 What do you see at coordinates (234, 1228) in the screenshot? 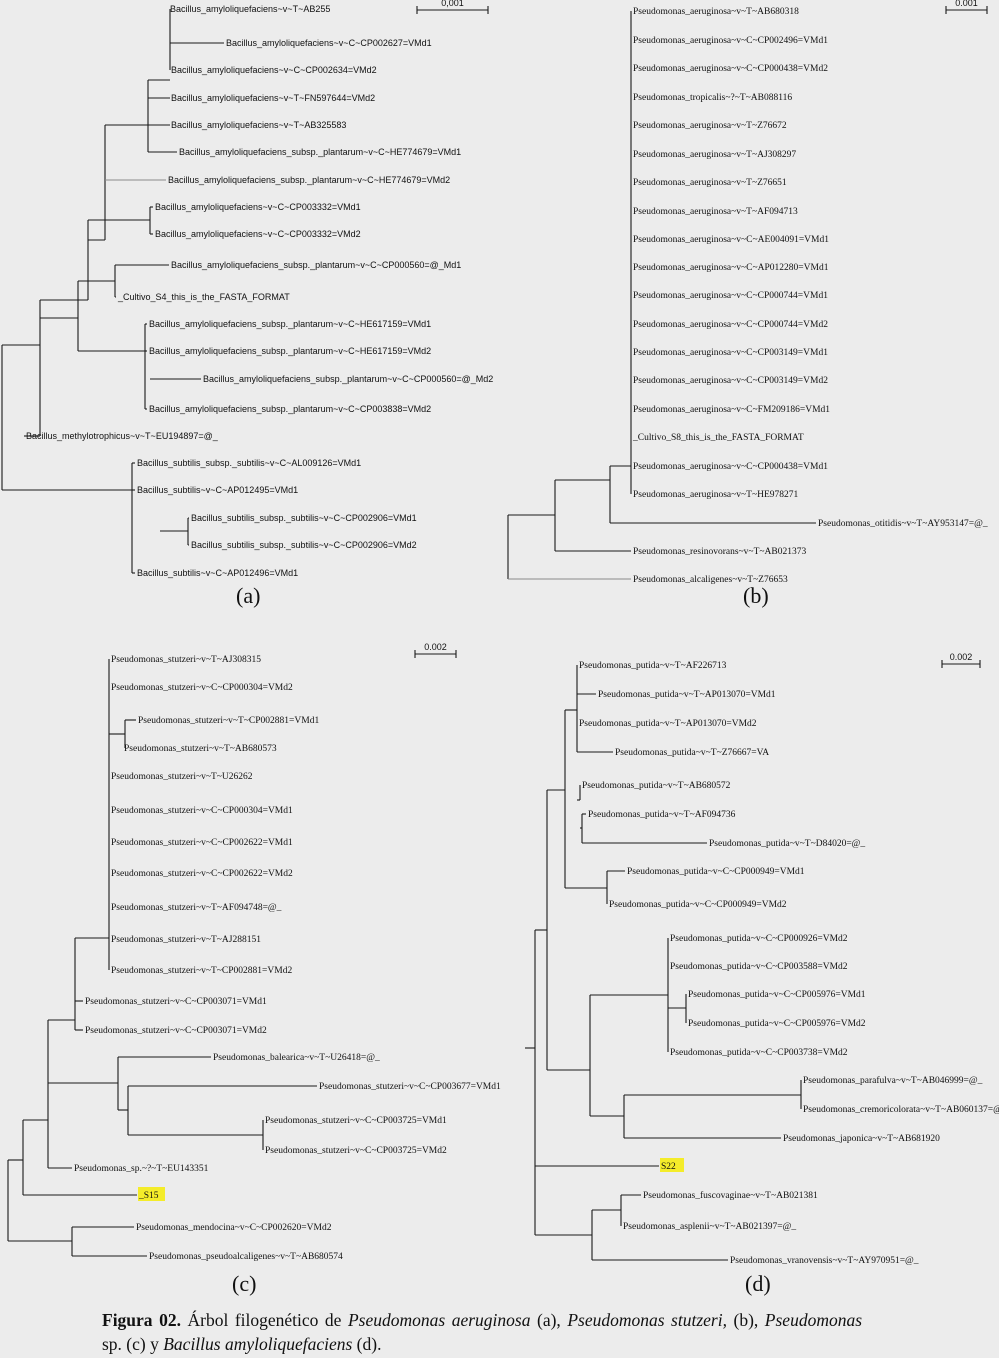
I see `leaf-label: Pseudomonas_mendocina~v~C~CP002620=VMd2` at bounding box center [234, 1228].